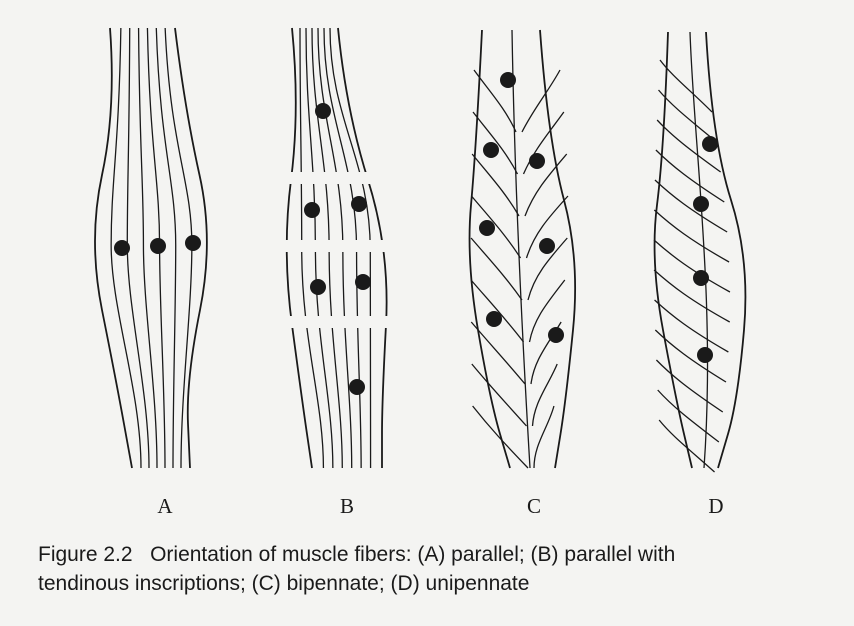  What do you see at coordinates (716, 506) in the screenshot?
I see `muscle-label-d: D` at bounding box center [716, 506].